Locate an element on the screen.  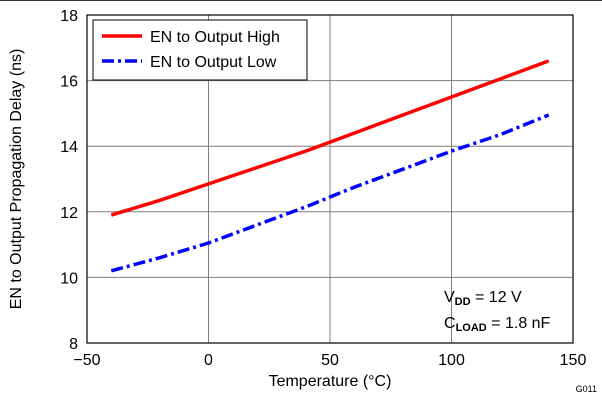
vdd-value: = 12 V is located at coordinates (496, 297).